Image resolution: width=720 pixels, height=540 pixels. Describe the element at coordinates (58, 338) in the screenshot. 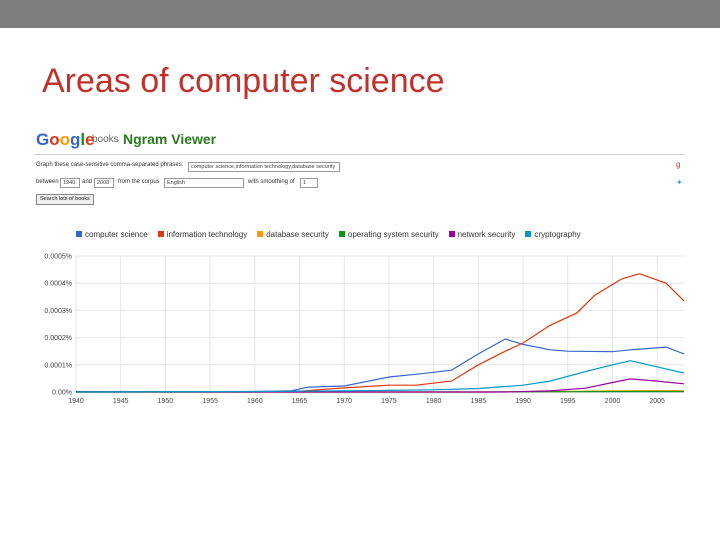

I see `y-tick-label: 0.0002%` at that location.